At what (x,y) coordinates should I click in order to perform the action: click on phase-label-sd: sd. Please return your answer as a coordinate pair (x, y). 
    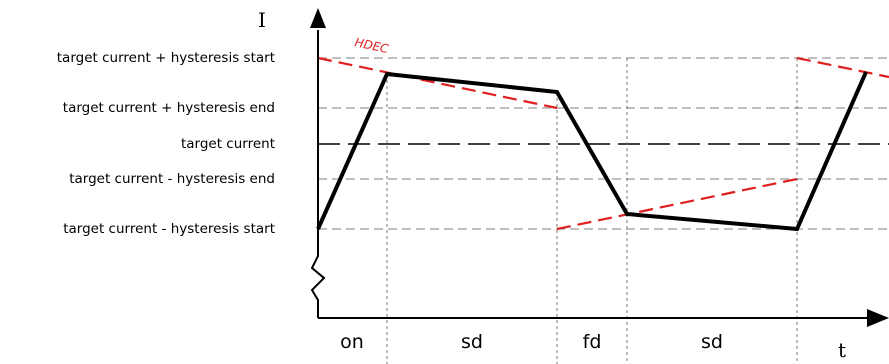
    Looking at the image, I should click on (472, 342).